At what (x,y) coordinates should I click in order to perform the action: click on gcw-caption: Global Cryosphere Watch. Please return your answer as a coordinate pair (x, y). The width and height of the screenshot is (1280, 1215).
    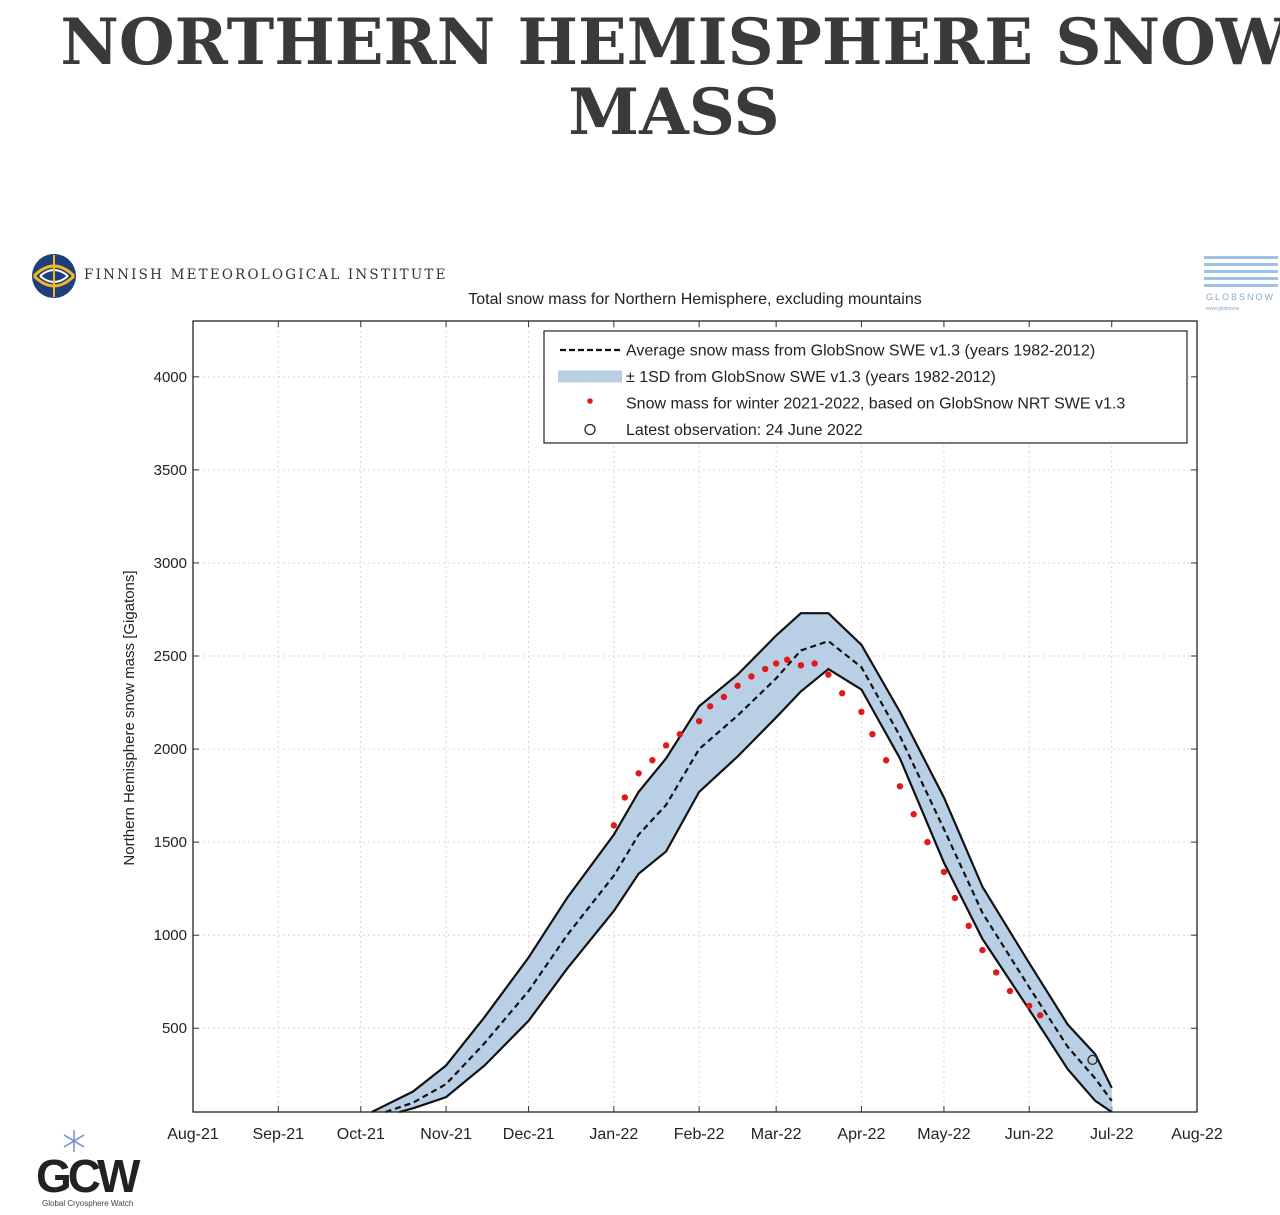
    Looking at the image, I should click on (87, 1203).